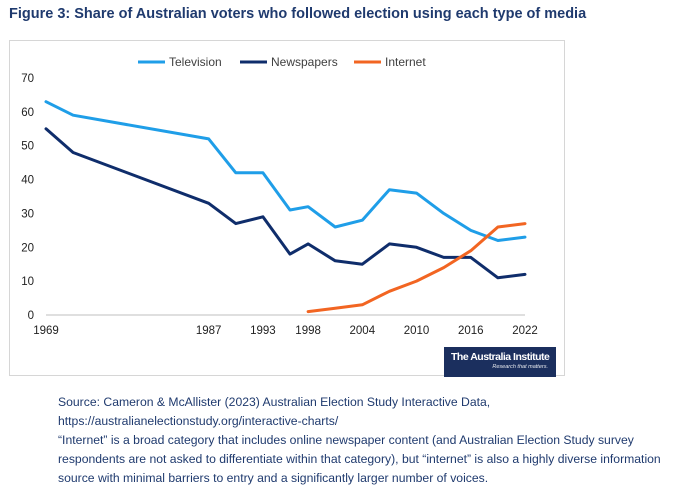 This screenshot has height=503, width=680. What do you see at coordinates (416, 268) in the screenshot?
I see `series-line-internet` at bounding box center [416, 268].